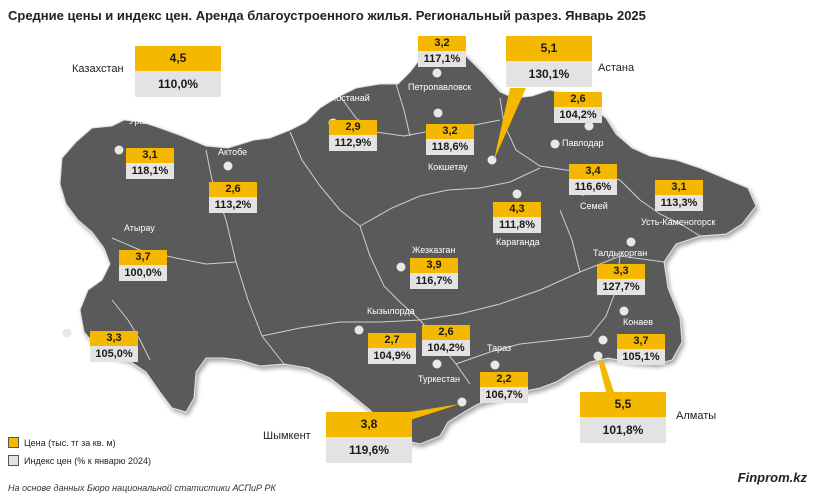 This screenshot has height=502, width=815. What do you see at coordinates (98, 69) in the screenshot?
I see `kazakhstan-label: Казахстан` at bounding box center [98, 69].